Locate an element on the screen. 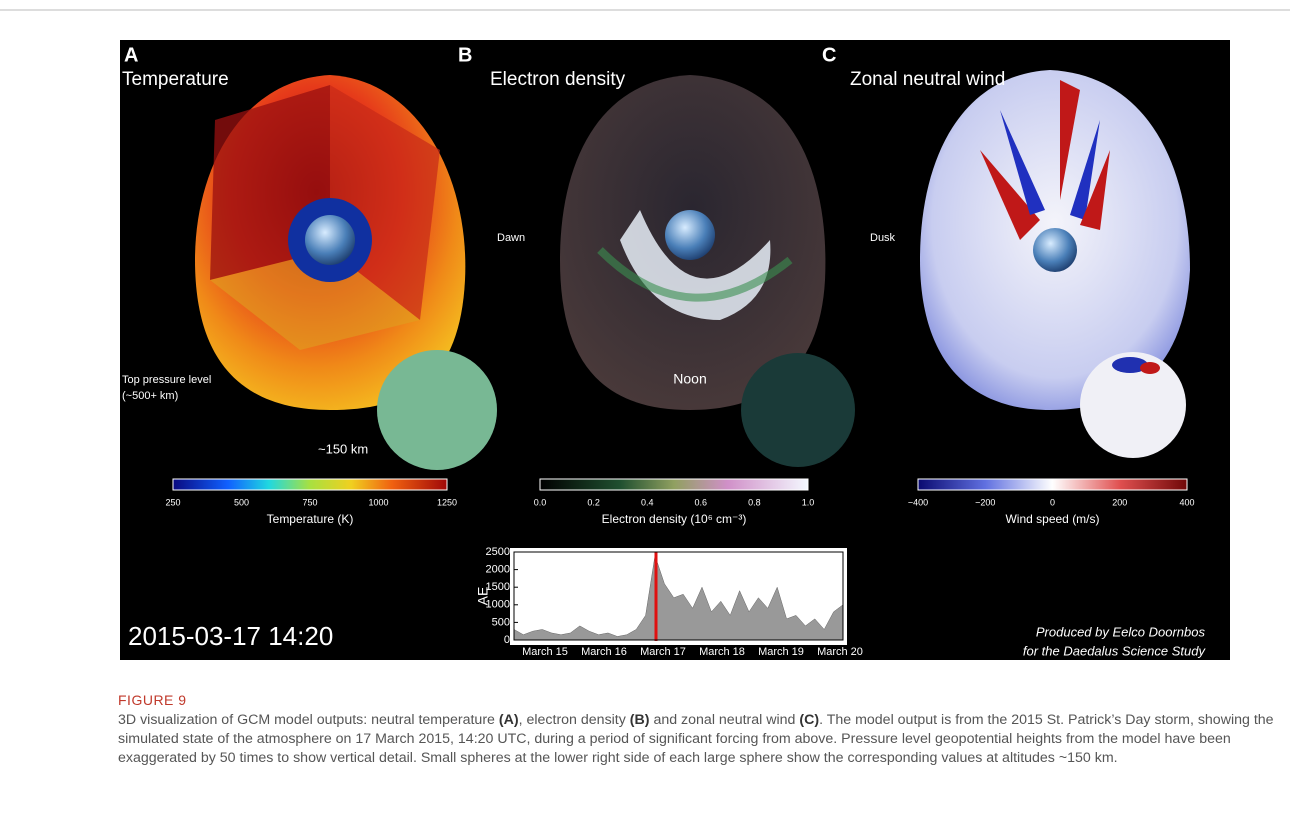 The height and width of the screenshot is (830, 1290). credit: Produced by Eelco Doornbos is located at coordinates (1121, 631).